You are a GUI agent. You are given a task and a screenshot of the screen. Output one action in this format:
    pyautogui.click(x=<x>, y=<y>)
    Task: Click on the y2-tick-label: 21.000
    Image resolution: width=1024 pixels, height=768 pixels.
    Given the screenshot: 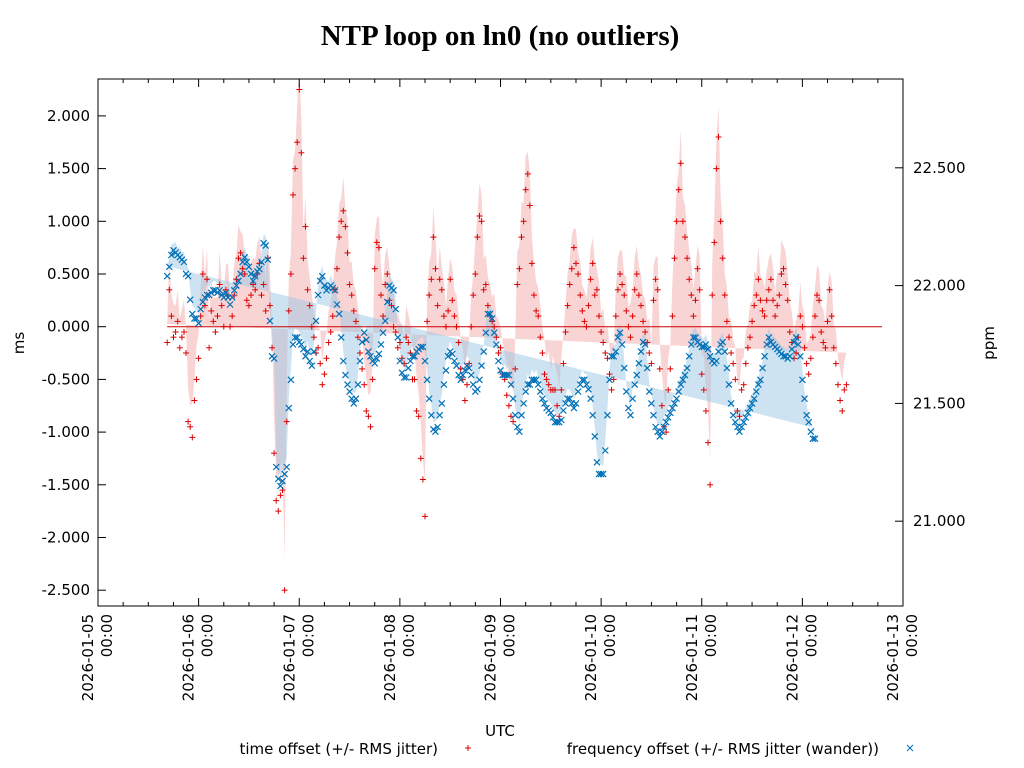 What is the action you would take?
    pyautogui.click(x=939, y=521)
    